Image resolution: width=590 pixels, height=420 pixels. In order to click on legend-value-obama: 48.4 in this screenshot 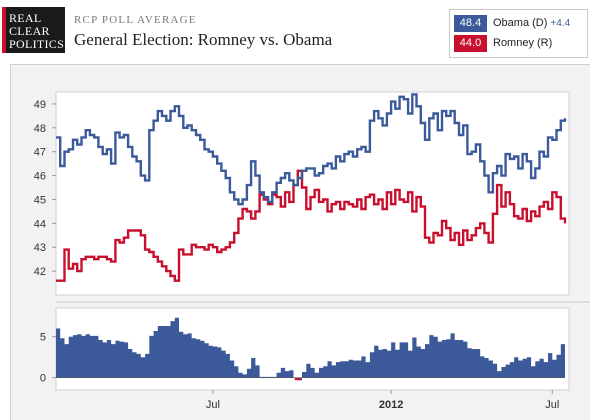, I will do `click(470, 23)`.